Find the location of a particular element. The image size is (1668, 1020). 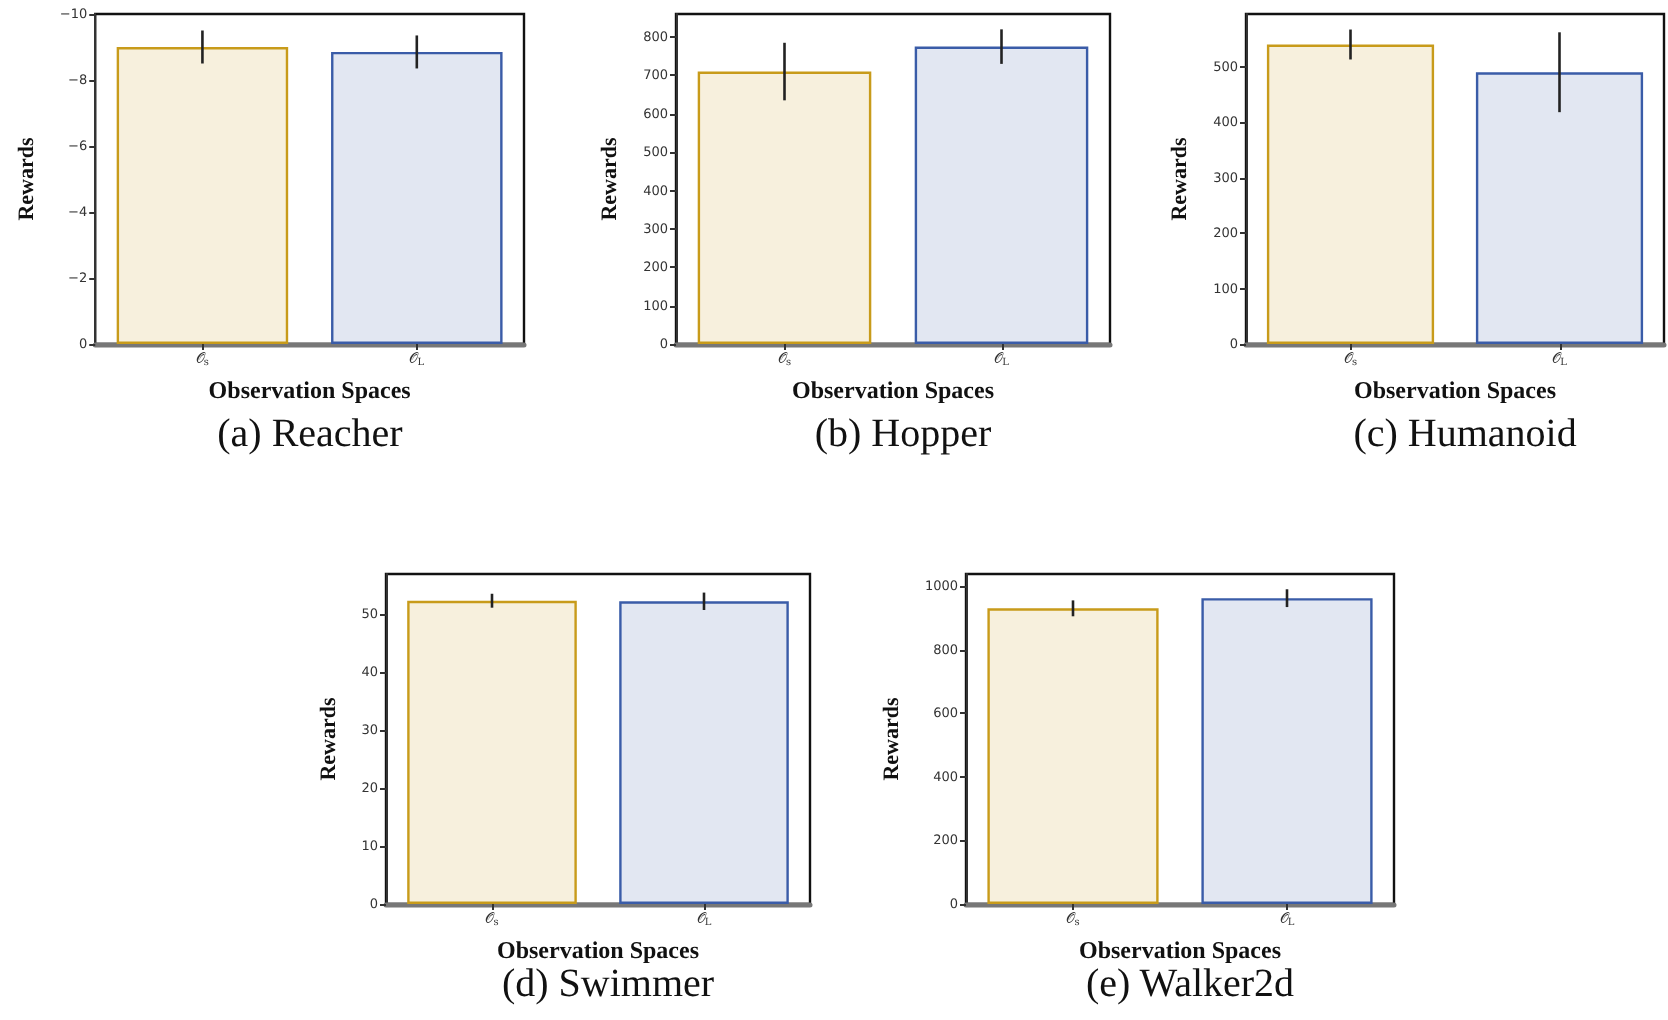

text: (c) Humanoid is located at coordinates (1465, 434).